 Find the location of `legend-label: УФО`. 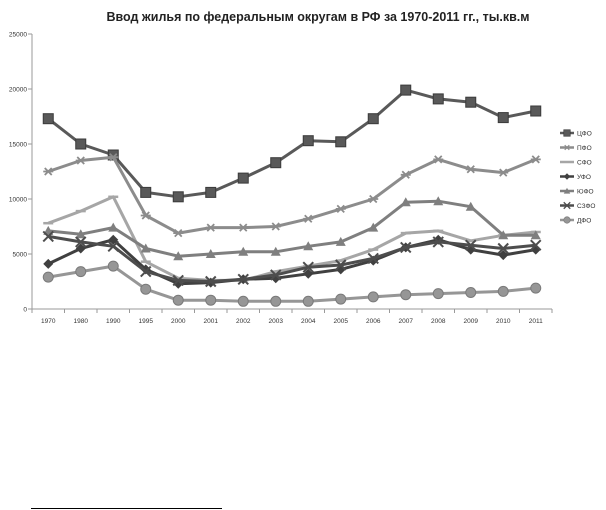

legend-label: УФО is located at coordinates (584, 177).